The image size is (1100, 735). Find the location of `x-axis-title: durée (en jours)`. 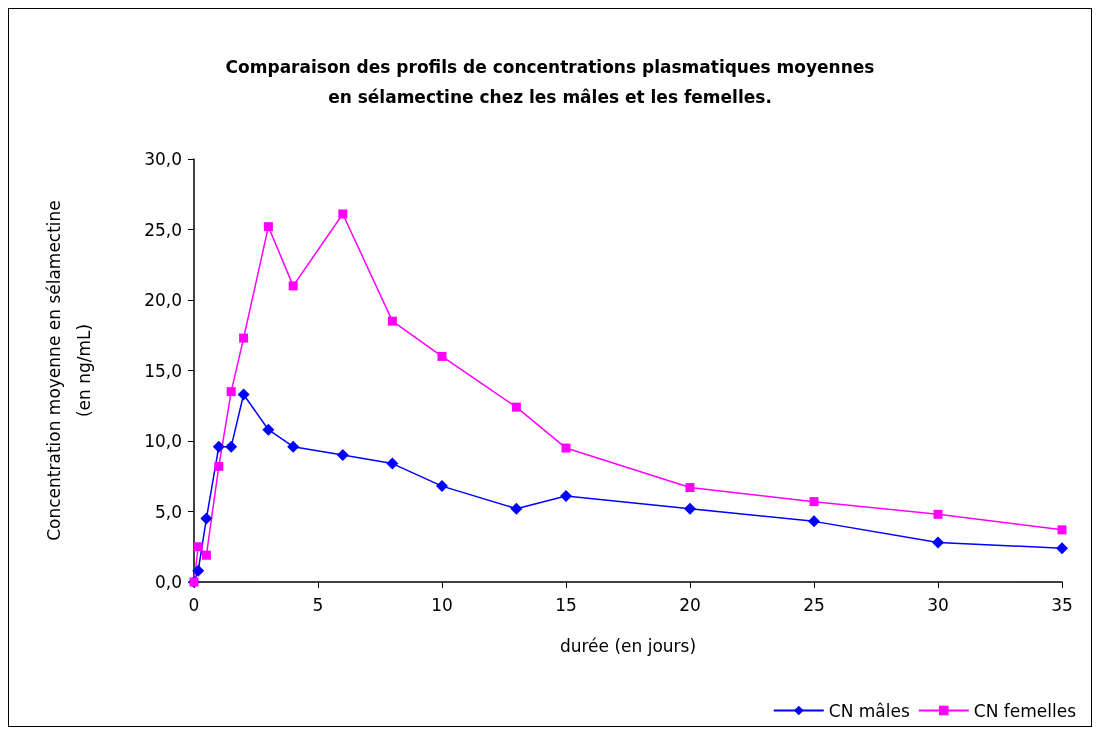

x-axis-title: durée (en jours) is located at coordinates (628, 645).